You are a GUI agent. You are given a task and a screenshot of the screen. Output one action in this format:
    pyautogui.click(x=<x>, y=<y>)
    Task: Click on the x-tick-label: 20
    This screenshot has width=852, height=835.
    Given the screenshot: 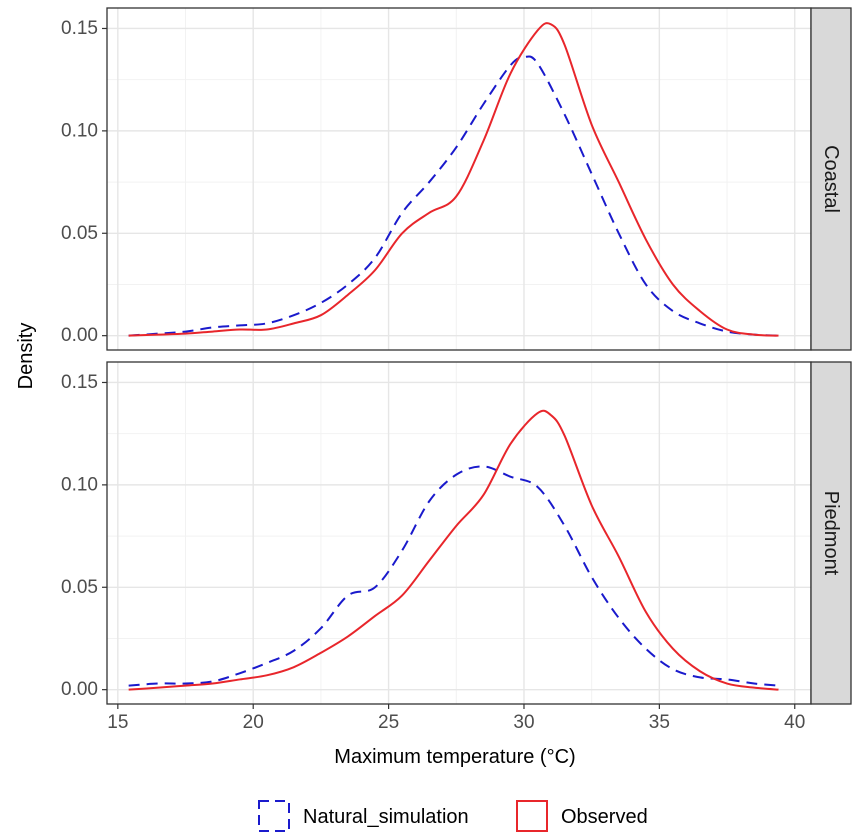 What is the action you would take?
    pyautogui.click(x=253, y=722)
    